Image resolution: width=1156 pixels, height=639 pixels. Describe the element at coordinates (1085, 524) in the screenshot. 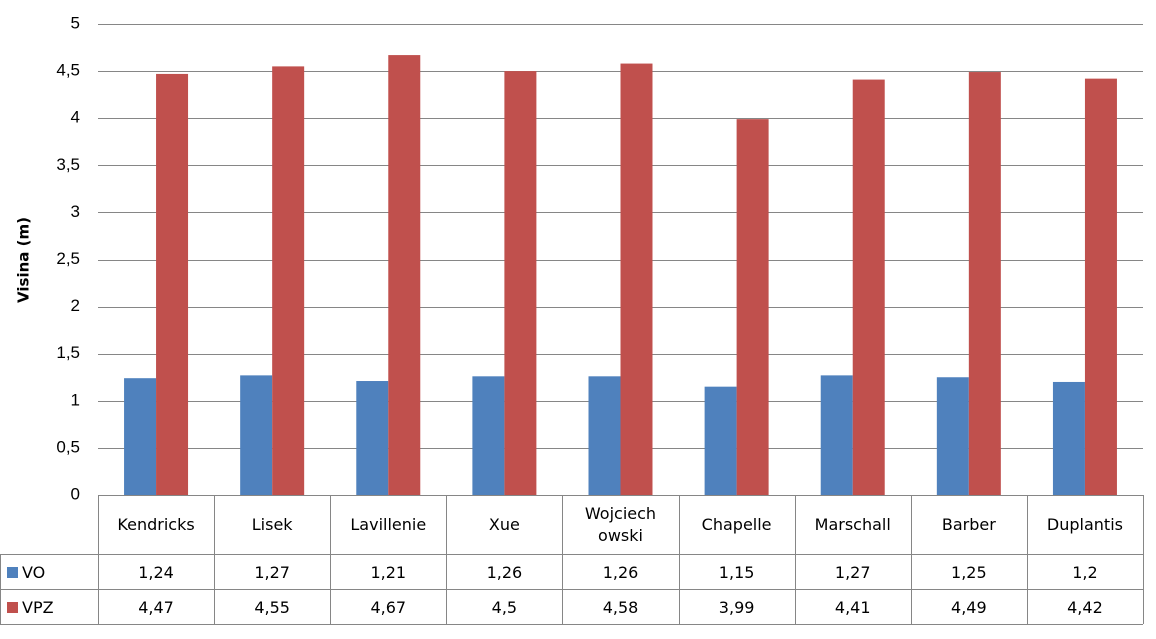

I see `category-label: Duplantis` at that location.